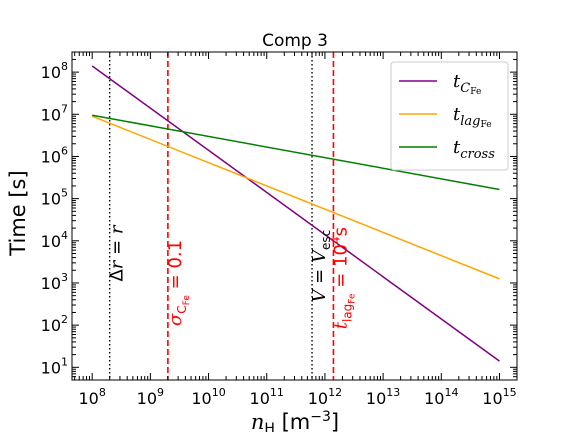 The height and width of the screenshot is (432, 576). What do you see at coordinates (321, 266) in the screenshot?
I see `vline-label-3: V = Vesc` at bounding box center [321, 266].